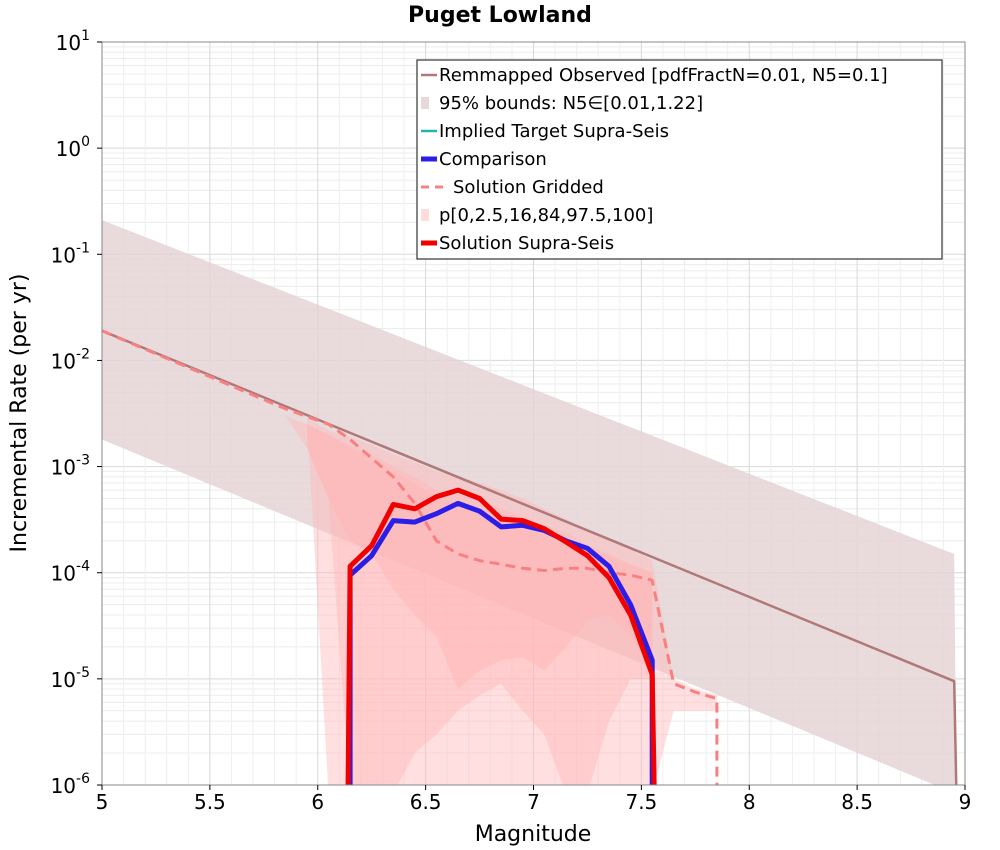 Image resolution: width=1000 pixels, height=850 pixels. I want to click on y-tick-label: 10⁰, so click(73, 147).